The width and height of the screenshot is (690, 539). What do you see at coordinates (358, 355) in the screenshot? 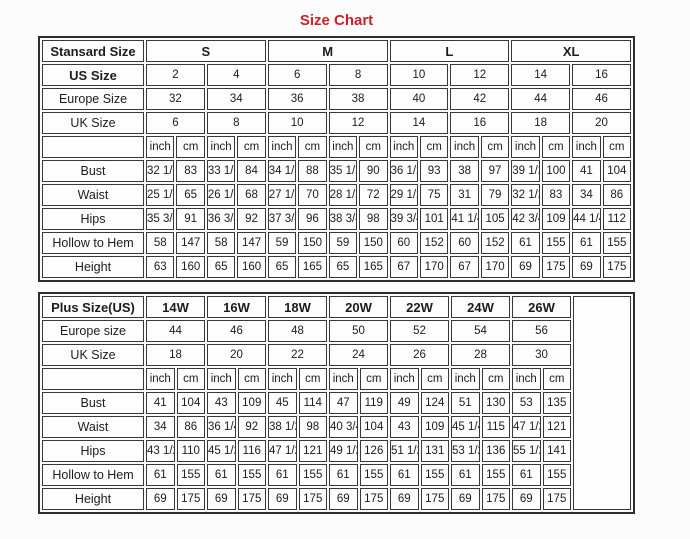
I see `size-value-cell: 24` at bounding box center [358, 355].